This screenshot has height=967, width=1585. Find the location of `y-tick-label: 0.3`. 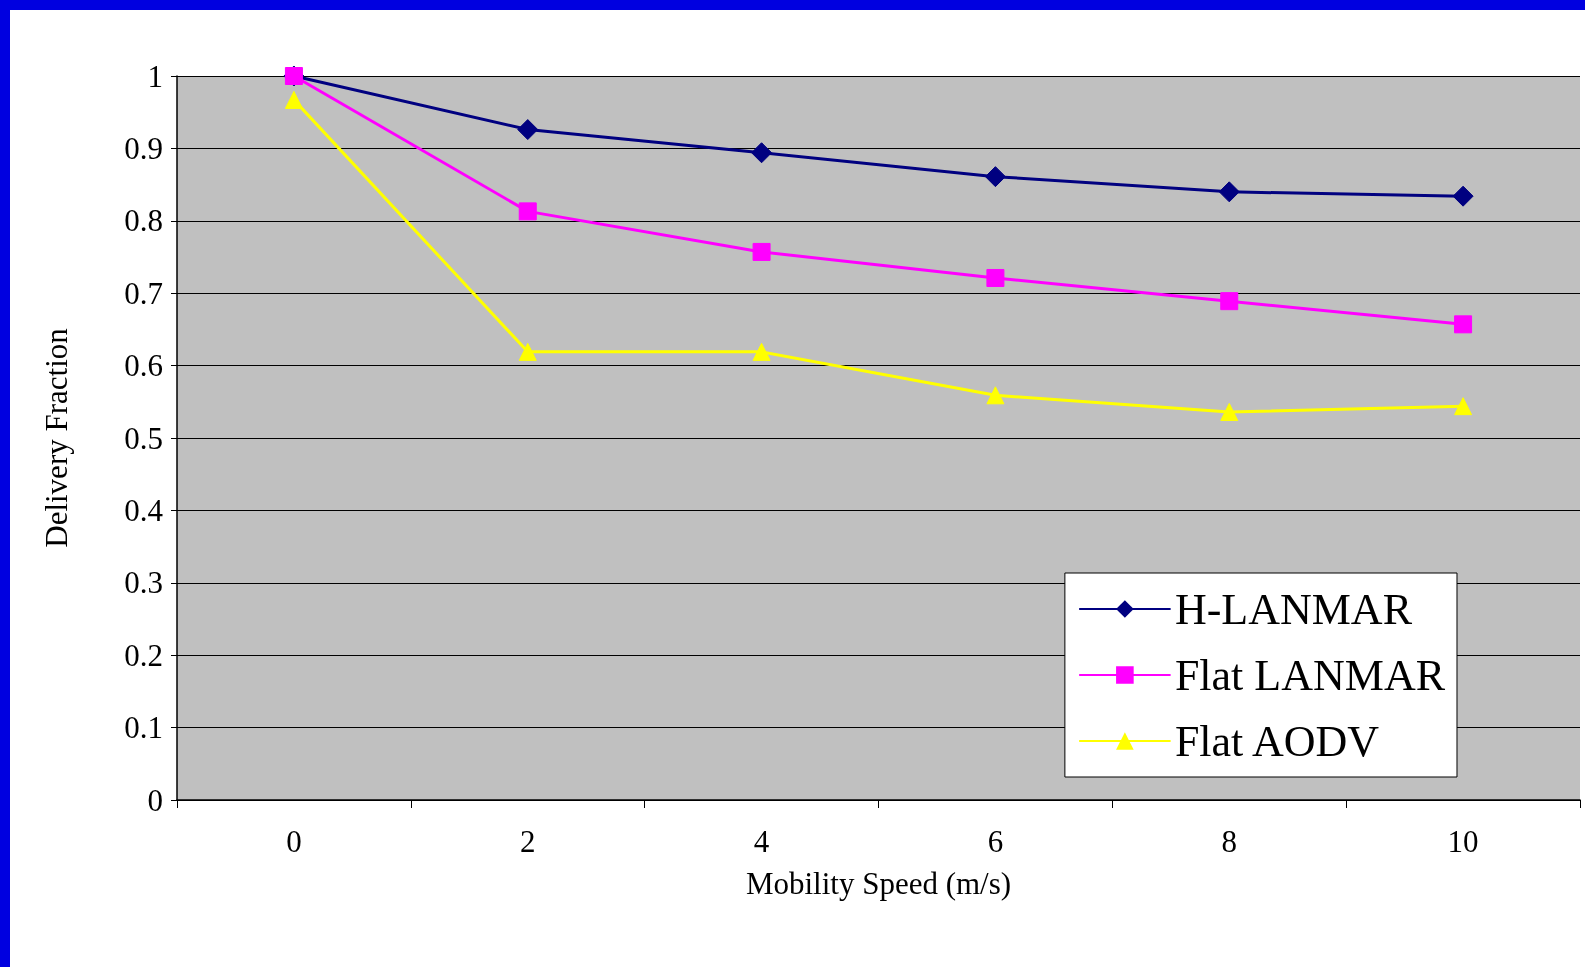

y-tick-label: 0.3 is located at coordinates (143, 583).